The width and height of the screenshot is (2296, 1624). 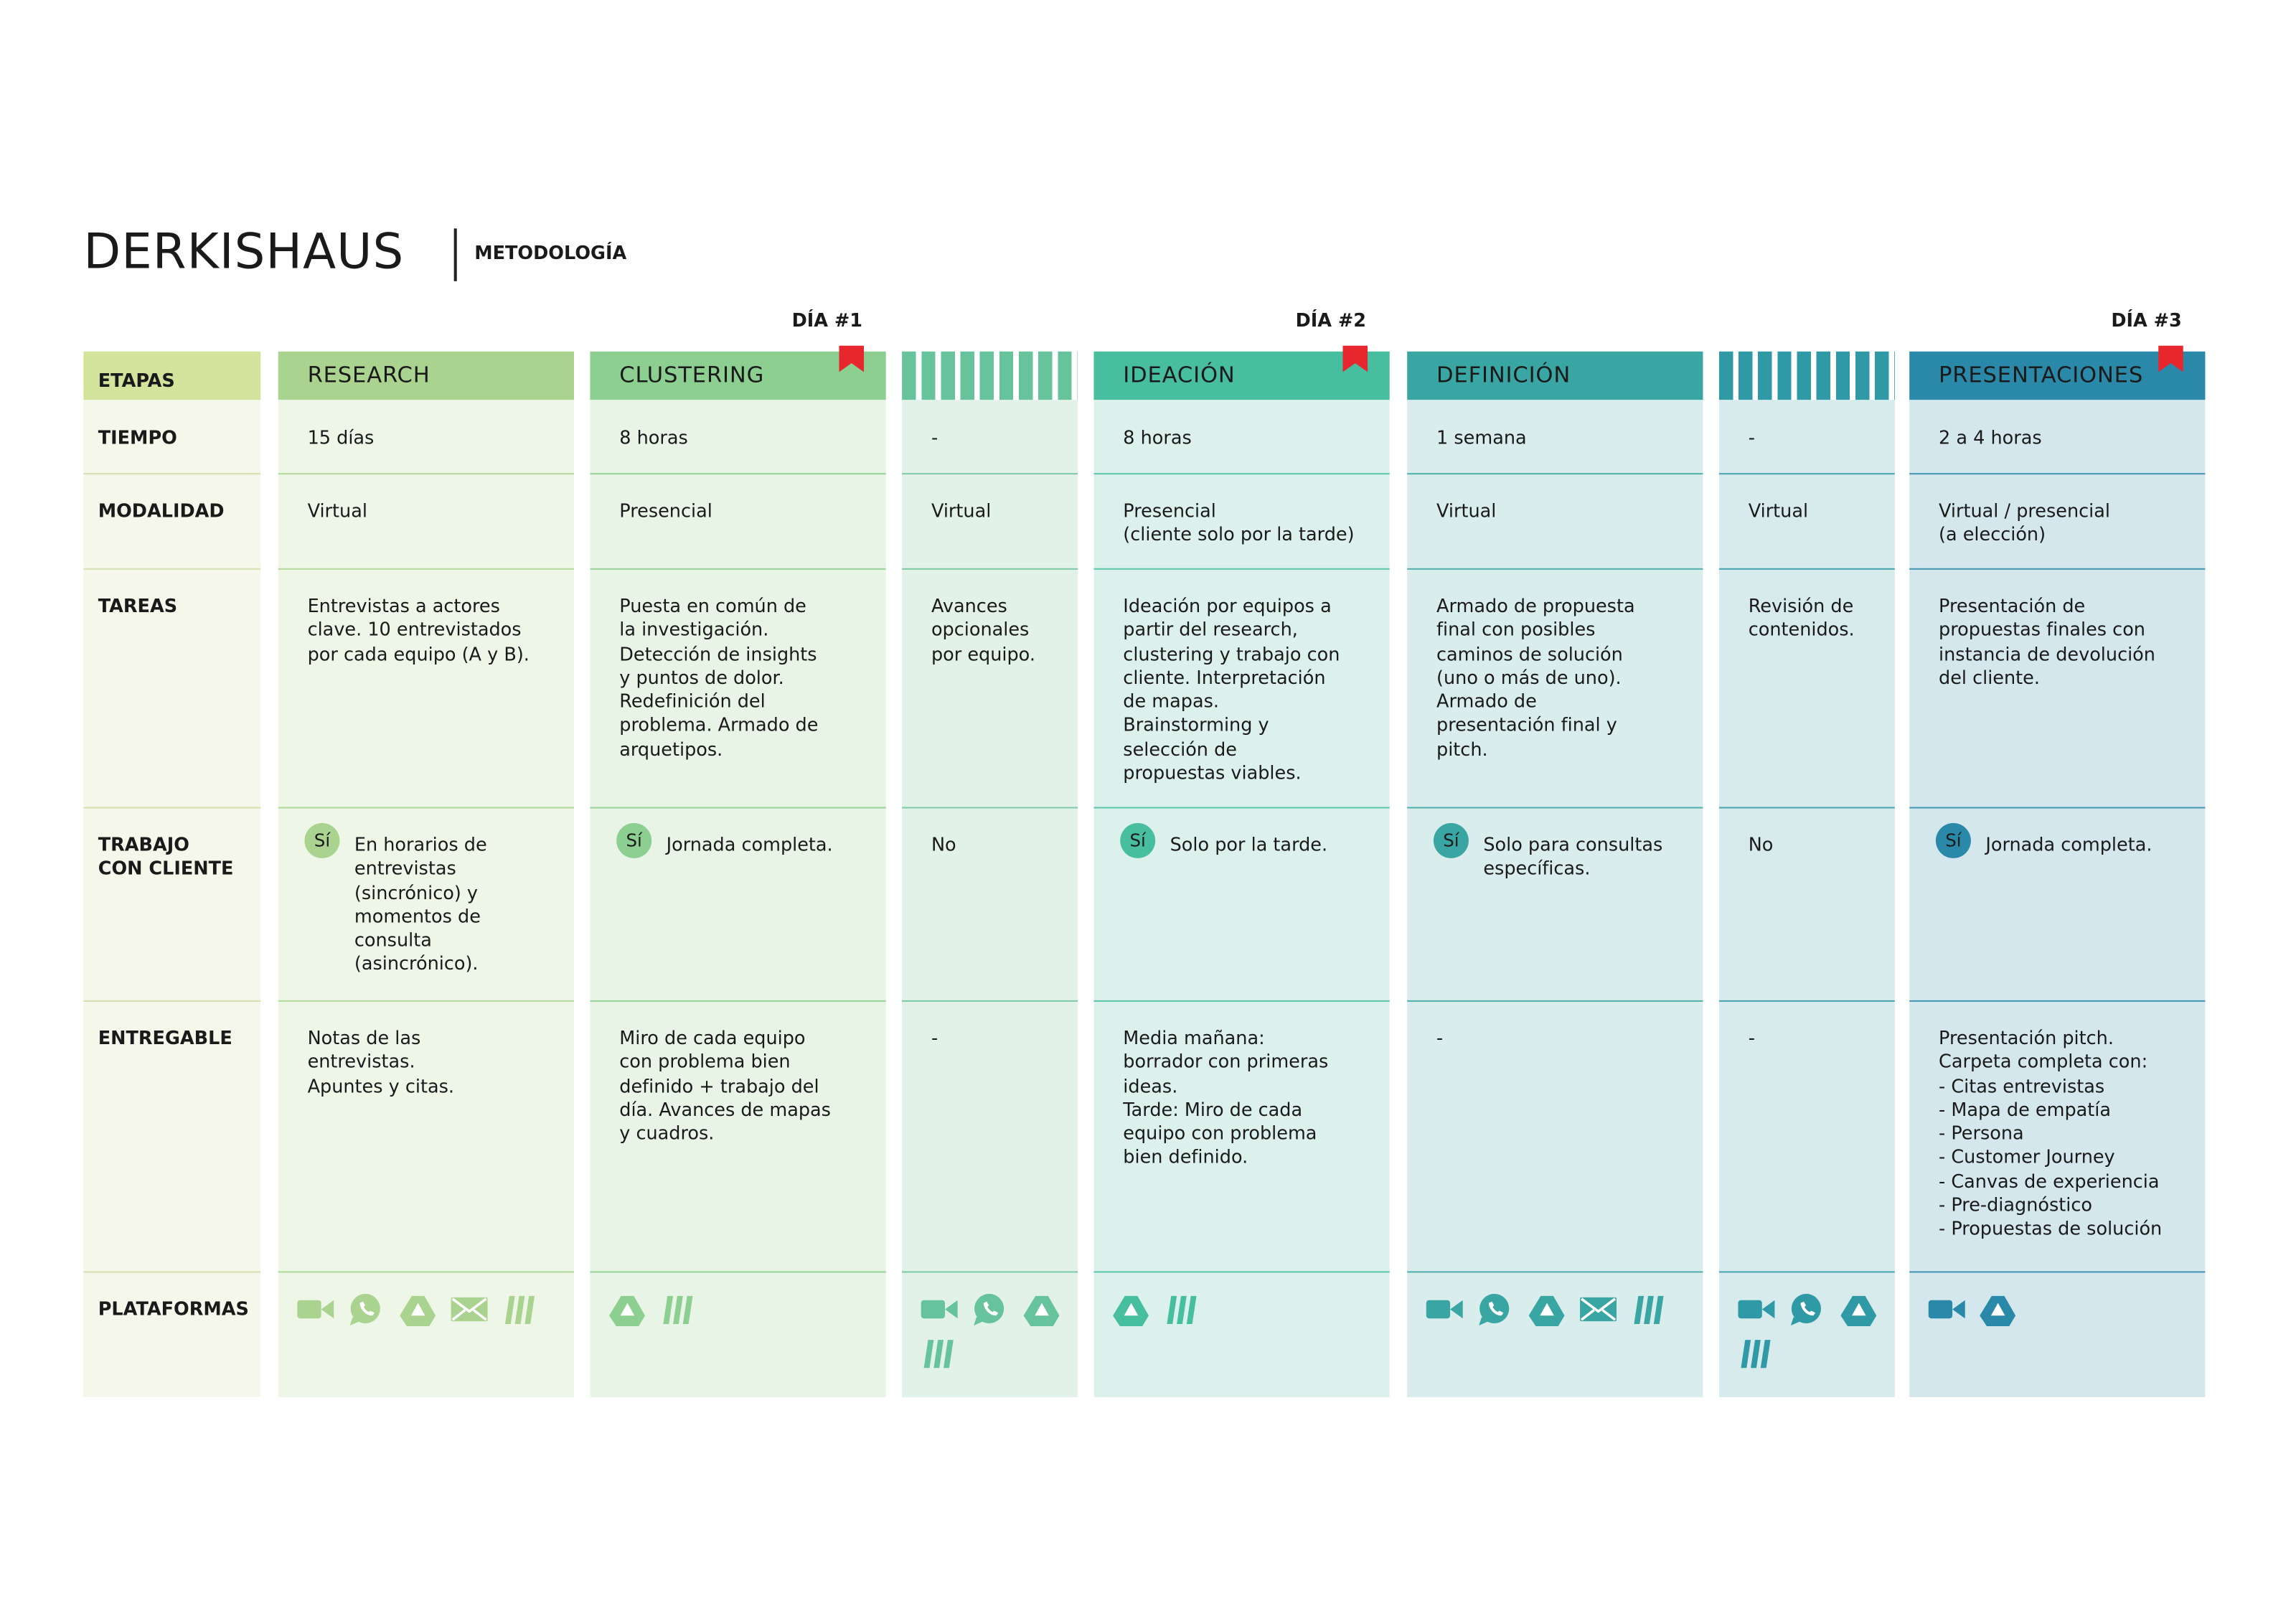 What do you see at coordinates (654, 437) in the screenshot?
I see `cell-text: 8 horas` at bounding box center [654, 437].